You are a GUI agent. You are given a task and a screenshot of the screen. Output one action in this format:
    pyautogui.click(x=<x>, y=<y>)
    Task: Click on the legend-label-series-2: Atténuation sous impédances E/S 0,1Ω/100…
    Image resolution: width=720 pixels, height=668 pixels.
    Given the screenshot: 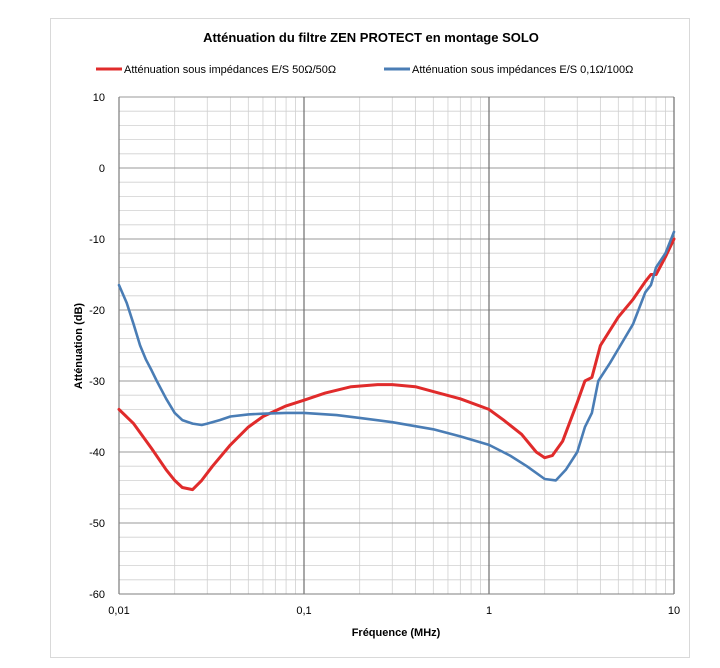 What is the action you would take?
    pyautogui.click(x=522, y=70)
    